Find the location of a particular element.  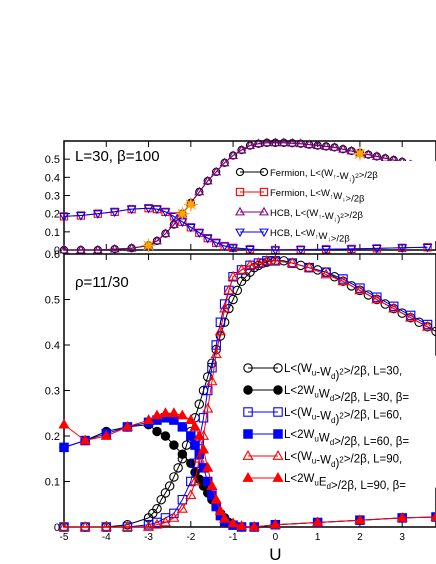

y-tick-label: 0.3 is located at coordinates (52, 392).